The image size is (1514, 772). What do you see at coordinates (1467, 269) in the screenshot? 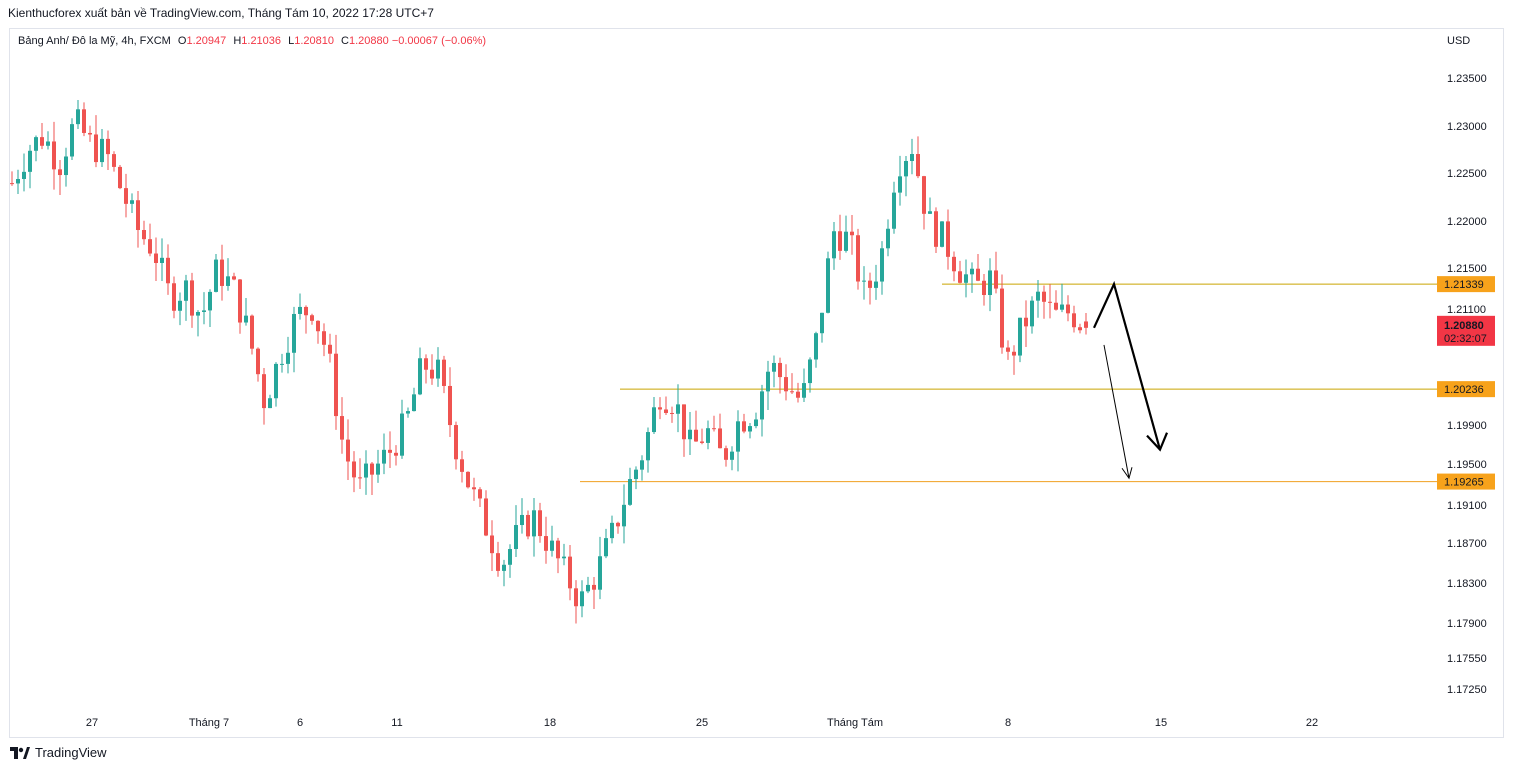
I see `y-tick-label: 1.21500` at bounding box center [1467, 269].